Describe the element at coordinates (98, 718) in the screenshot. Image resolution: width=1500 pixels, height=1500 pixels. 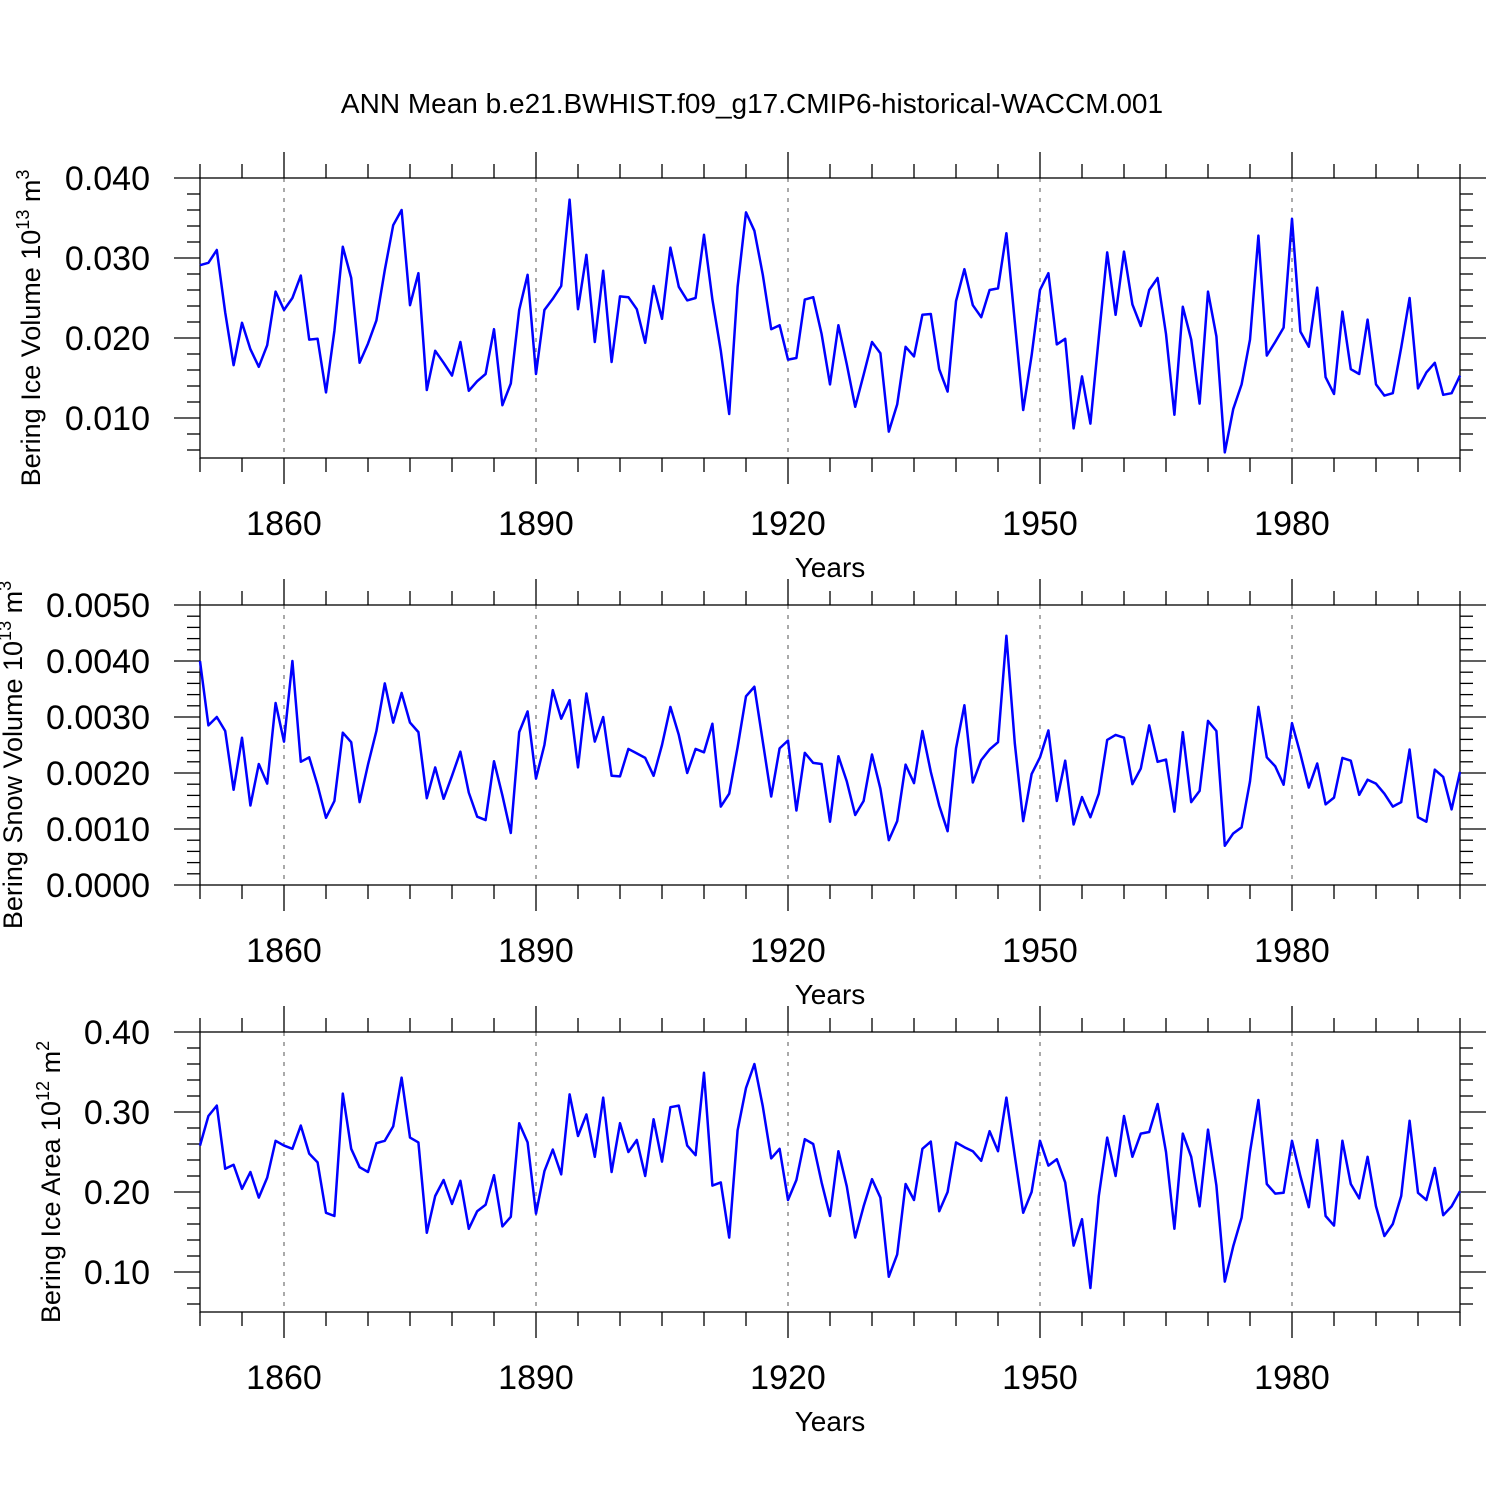
I see `y-tick-label: 0.0030` at that location.